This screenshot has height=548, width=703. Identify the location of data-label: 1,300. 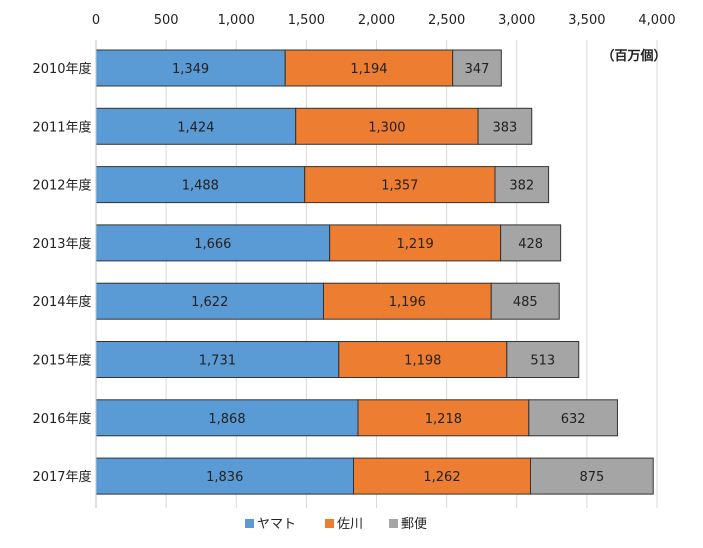
(386, 127).